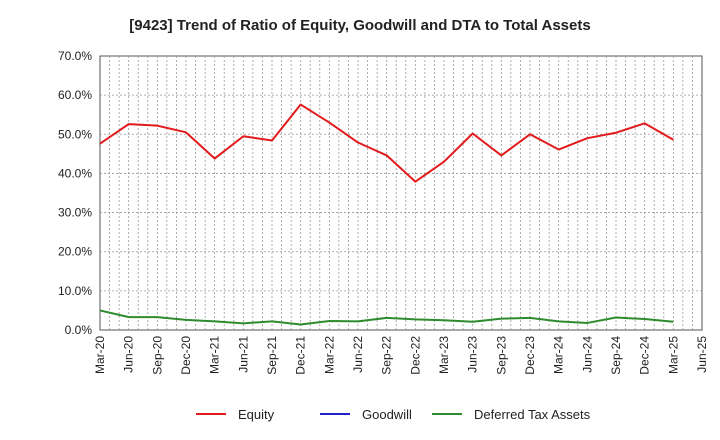  I want to click on x-tick-label: Dec-24, so click(645, 355).